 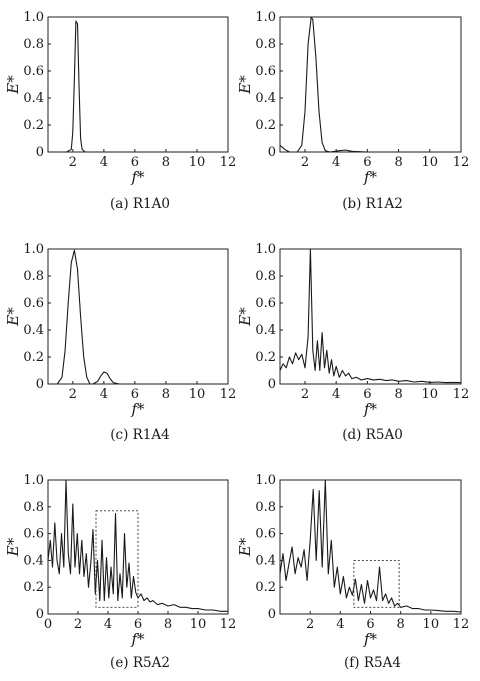 What do you see at coordinates (33, 276) in the screenshot?
I see `panel-c-y-tick-label: 0.8` at bounding box center [33, 276].